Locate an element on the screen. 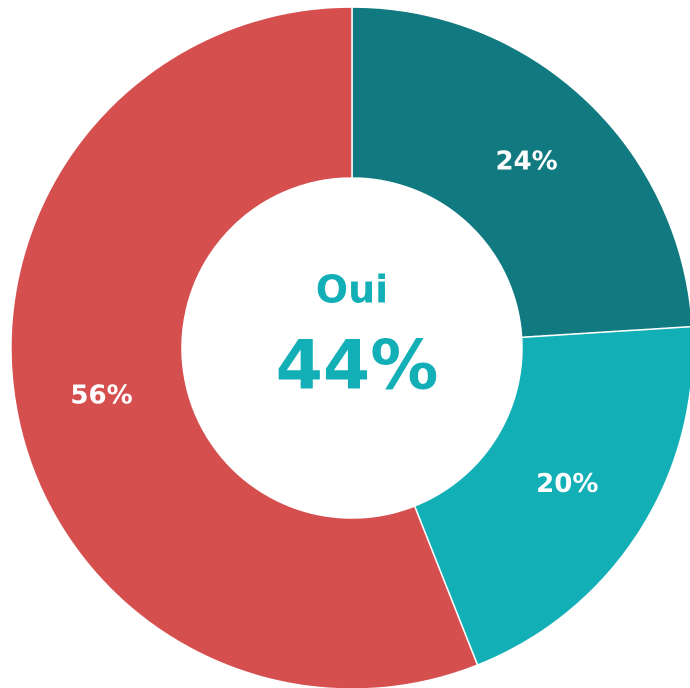  value-label: 56% is located at coordinates (101, 395).